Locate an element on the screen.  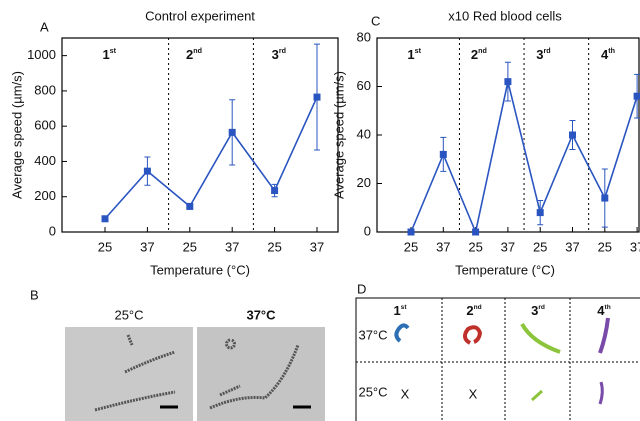
y-tick-label: 20 is located at coordinates (364, 182).